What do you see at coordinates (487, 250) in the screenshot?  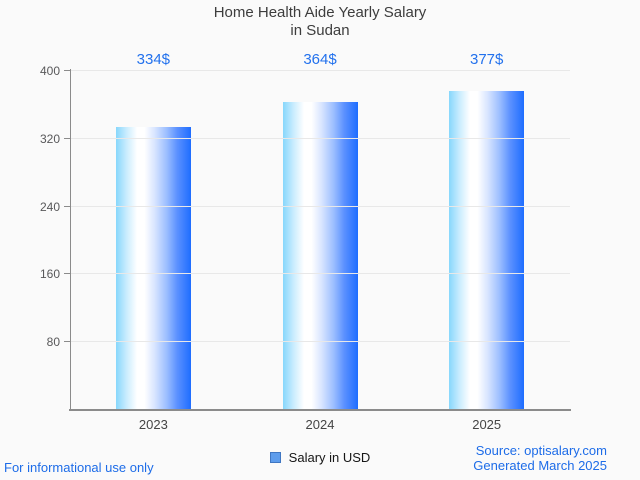 I see `bar-2025` at bounding box center [487, 250].